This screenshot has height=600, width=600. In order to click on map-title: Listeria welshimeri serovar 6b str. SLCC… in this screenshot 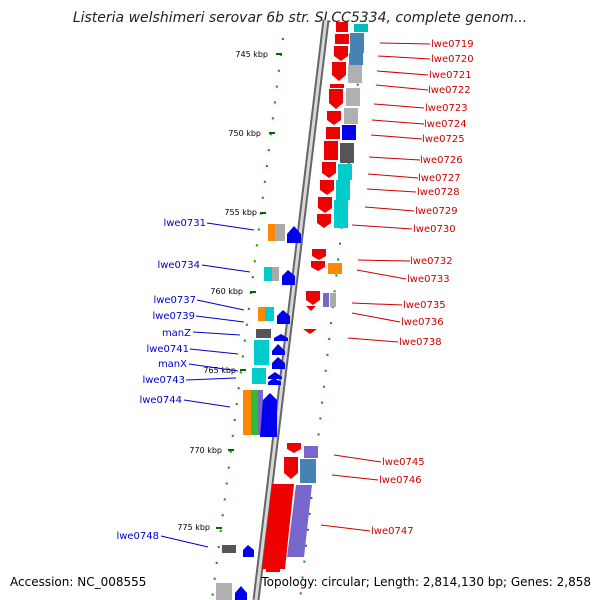, I will do `click(300, 18)`.